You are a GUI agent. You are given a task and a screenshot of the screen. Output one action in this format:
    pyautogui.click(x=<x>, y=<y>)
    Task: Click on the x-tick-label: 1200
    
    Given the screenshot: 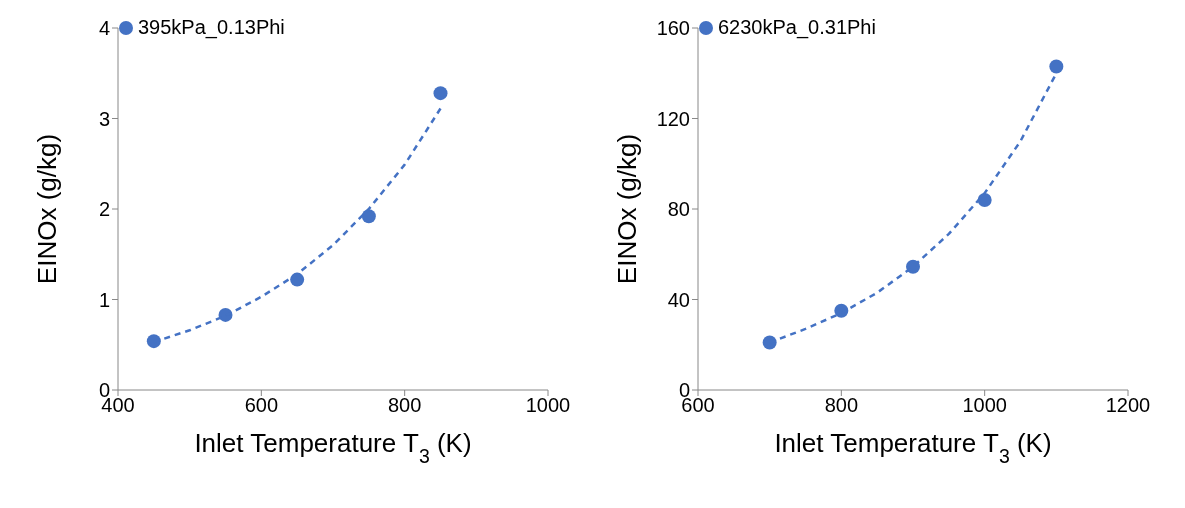 What is the action you would take?
    pyautogui.click(x=1128, y=405)
    